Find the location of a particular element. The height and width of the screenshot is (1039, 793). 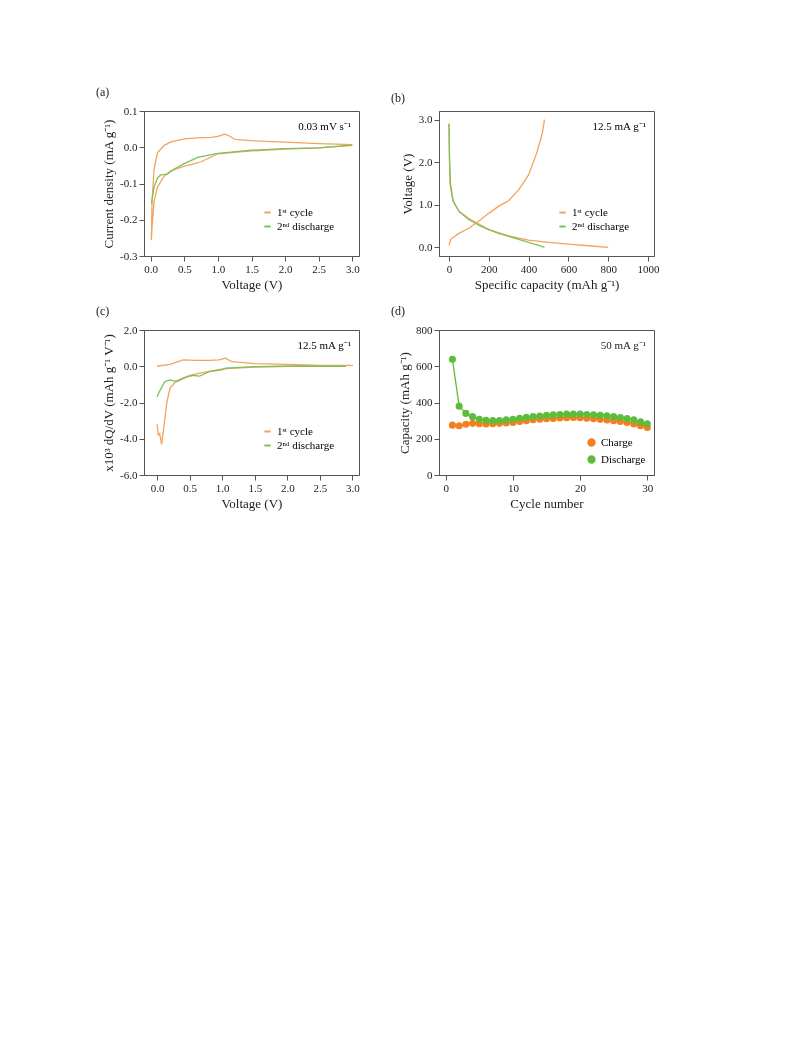

legend-label: Discharge is located at coordinates (623, 458).